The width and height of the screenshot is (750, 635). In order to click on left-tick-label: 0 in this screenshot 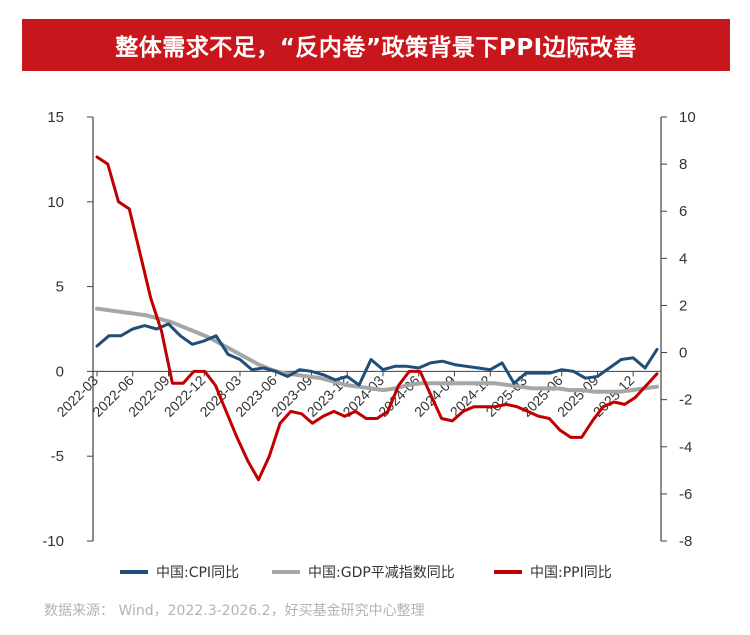, I will do `click(60, 371)`.